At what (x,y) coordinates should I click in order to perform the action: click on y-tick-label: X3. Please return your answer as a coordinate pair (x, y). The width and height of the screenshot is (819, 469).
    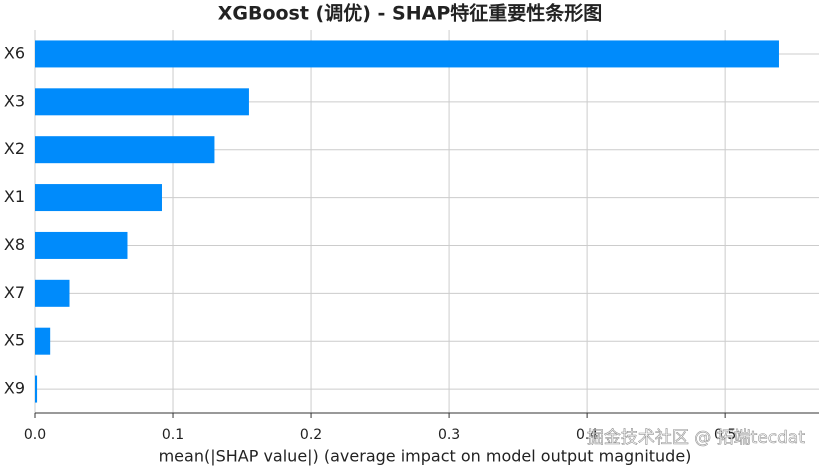
    Looking at the image, I should click on (14, 100).